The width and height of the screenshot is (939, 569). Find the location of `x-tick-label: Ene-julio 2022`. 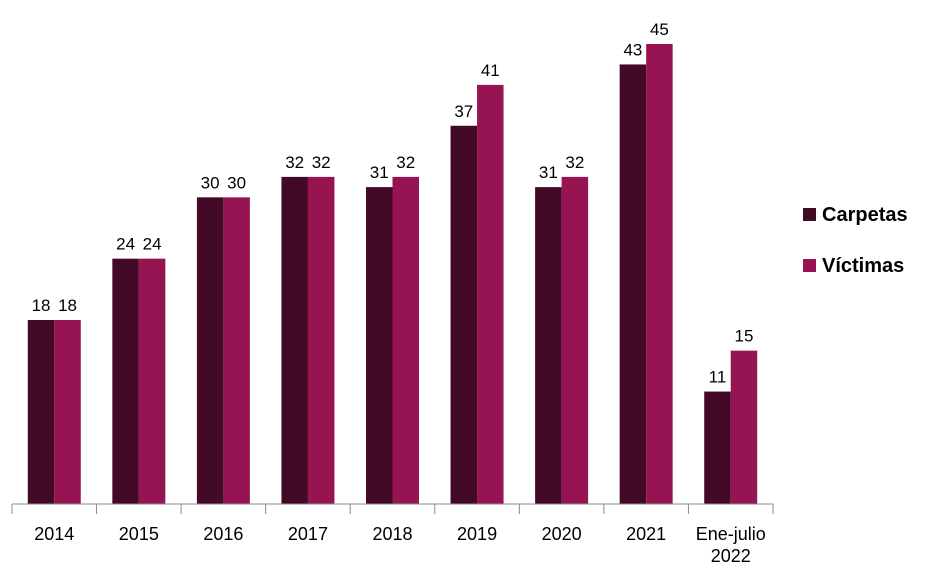

x-tick-label: Ene-julio 2022 is located at coordinates (731, 545).